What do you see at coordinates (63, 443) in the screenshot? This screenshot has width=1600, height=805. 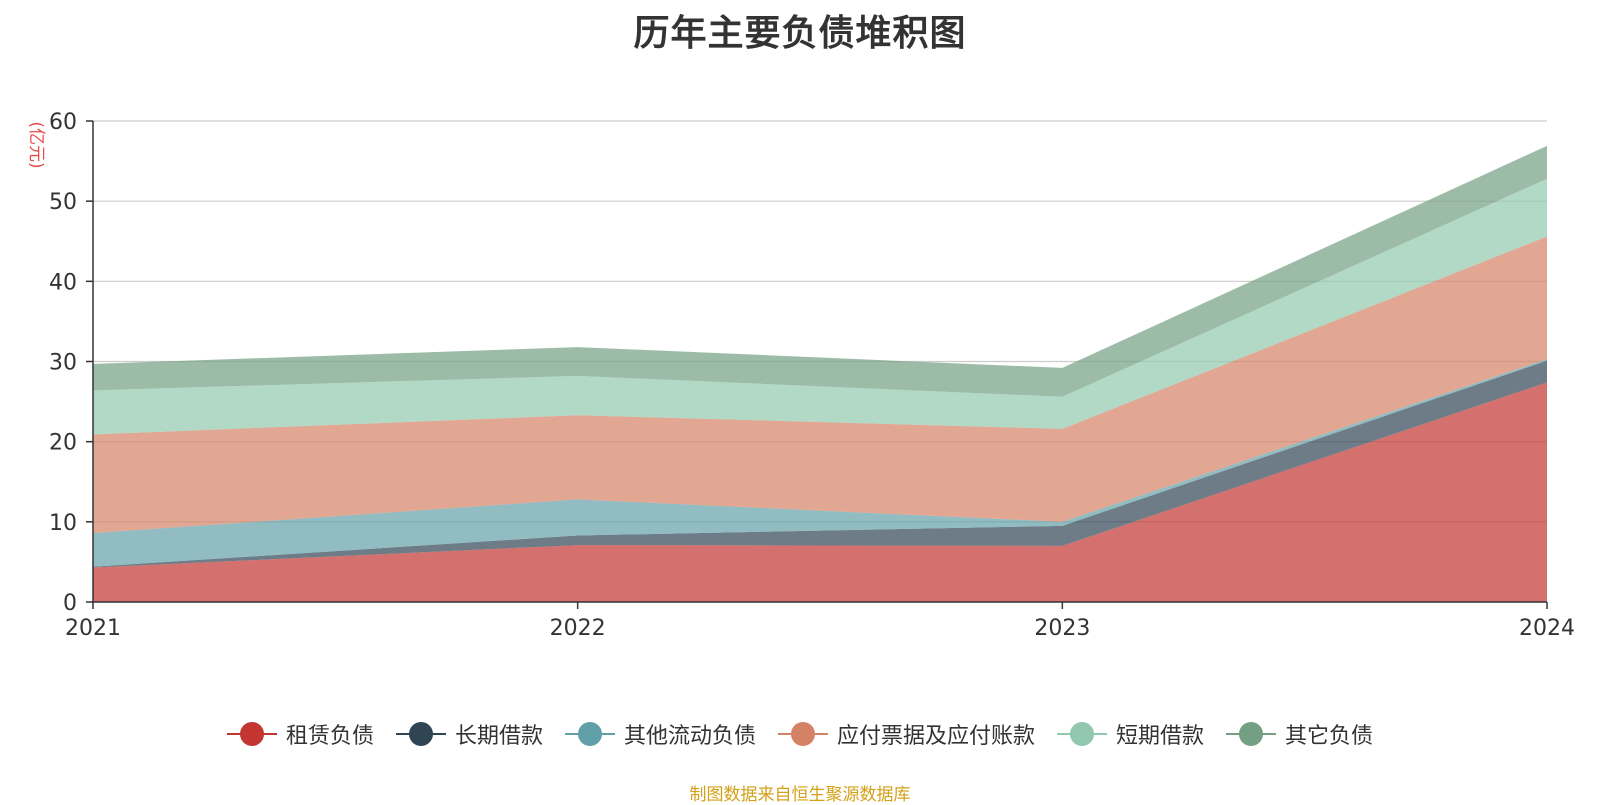 I see `y-tick-label: 20` at bounding box center [63, 443].